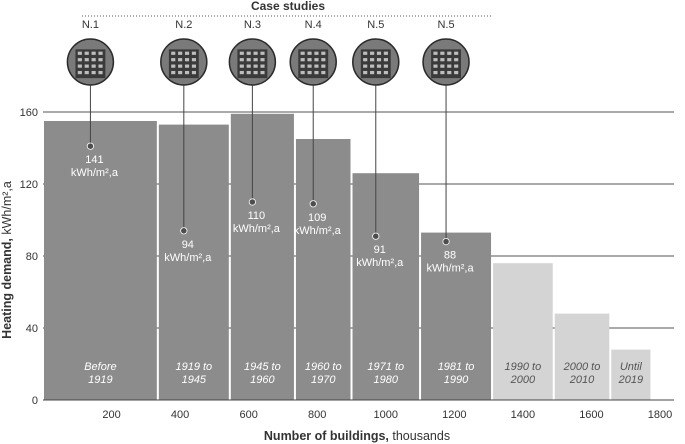 This screenshot has width=685, height=444. I want to click on period-label: 1990, so click(456, 380).